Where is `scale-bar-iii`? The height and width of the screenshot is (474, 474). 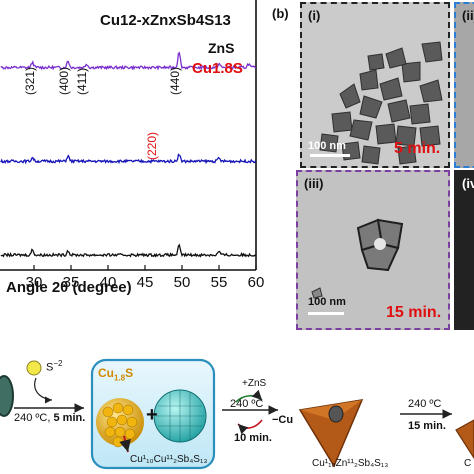
scale-bar-iii is located at coordinates (326, 313).